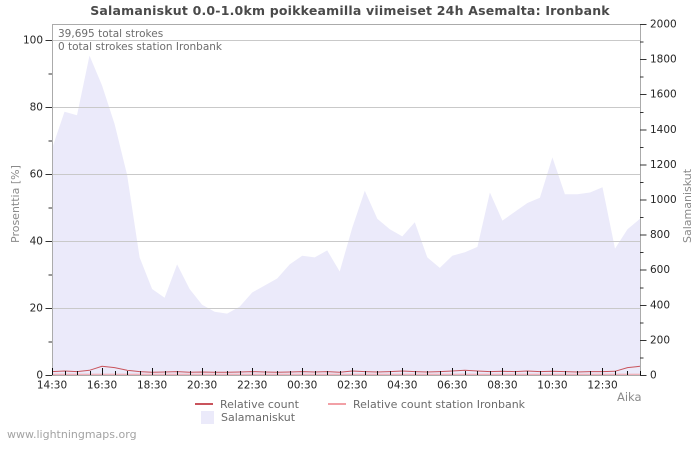  Describe the element at coordinates (663, 165) in the screenshot. I see `right-tick-label: 1200` at that location.